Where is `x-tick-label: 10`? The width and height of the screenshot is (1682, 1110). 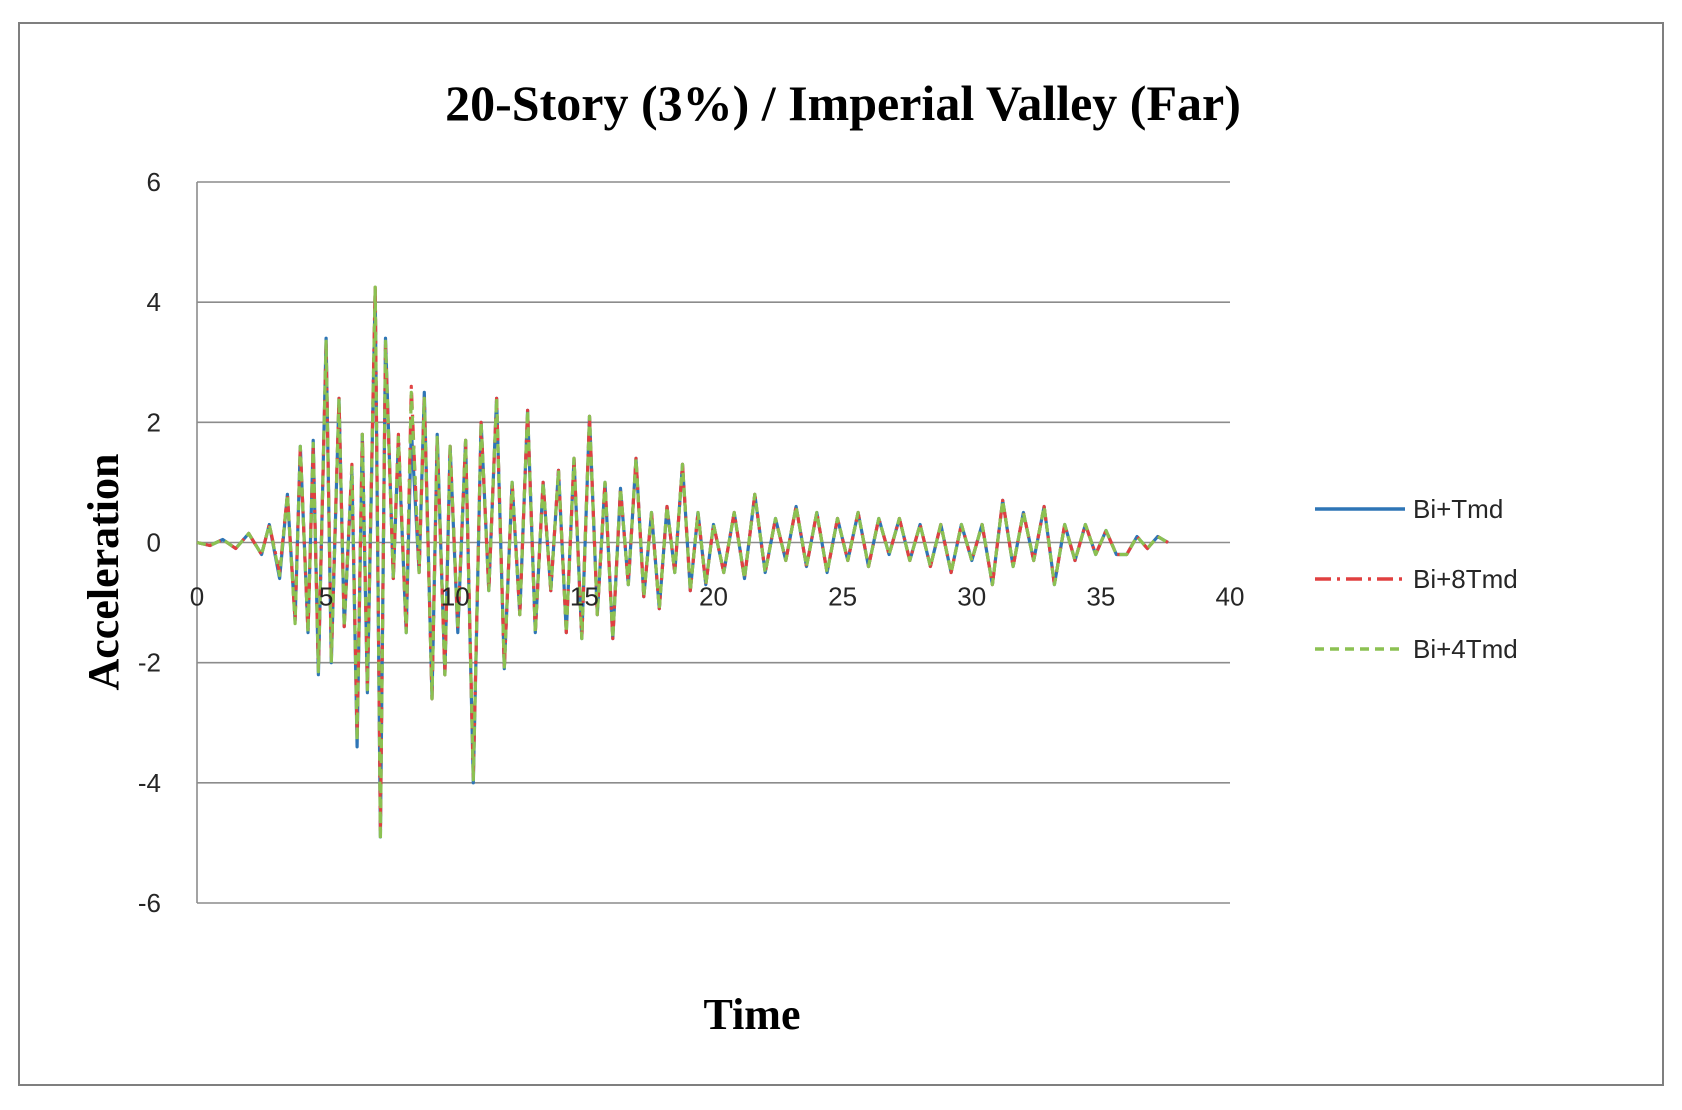
x-tick-label: 10 is located at coordinates (455, 597).